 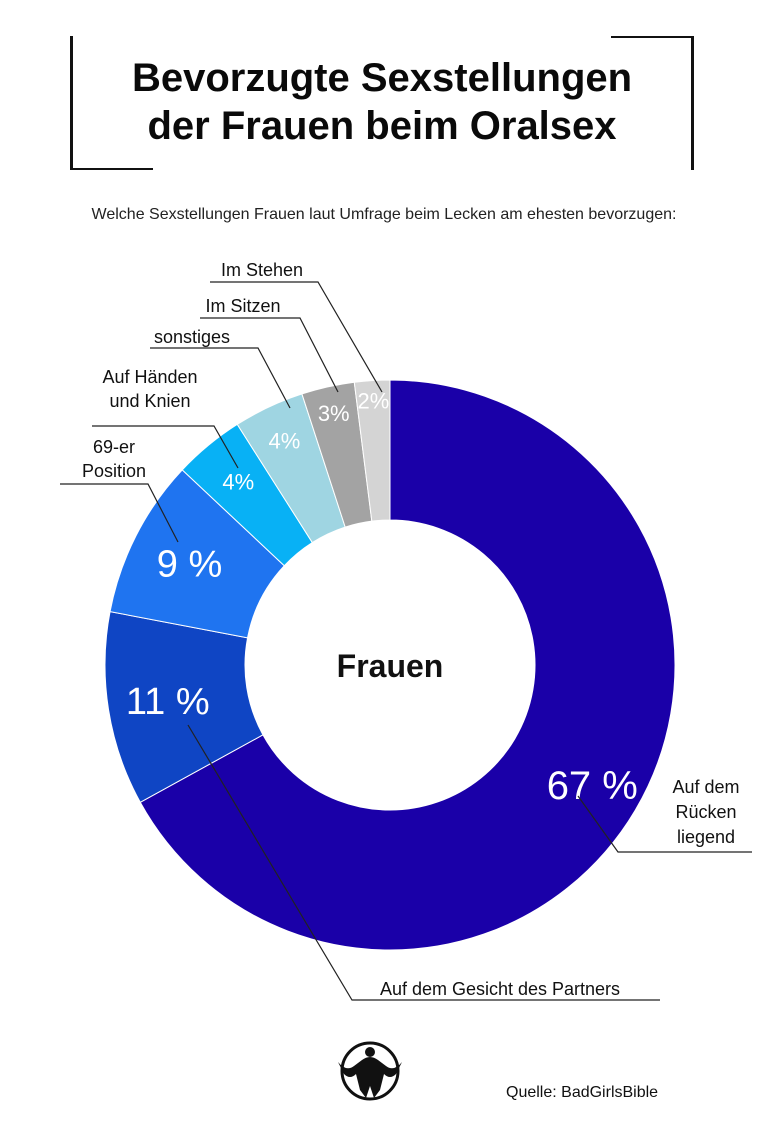 I want to click on slice-auf-dem-gesicht-des-partners, so click(x=184, y=707).